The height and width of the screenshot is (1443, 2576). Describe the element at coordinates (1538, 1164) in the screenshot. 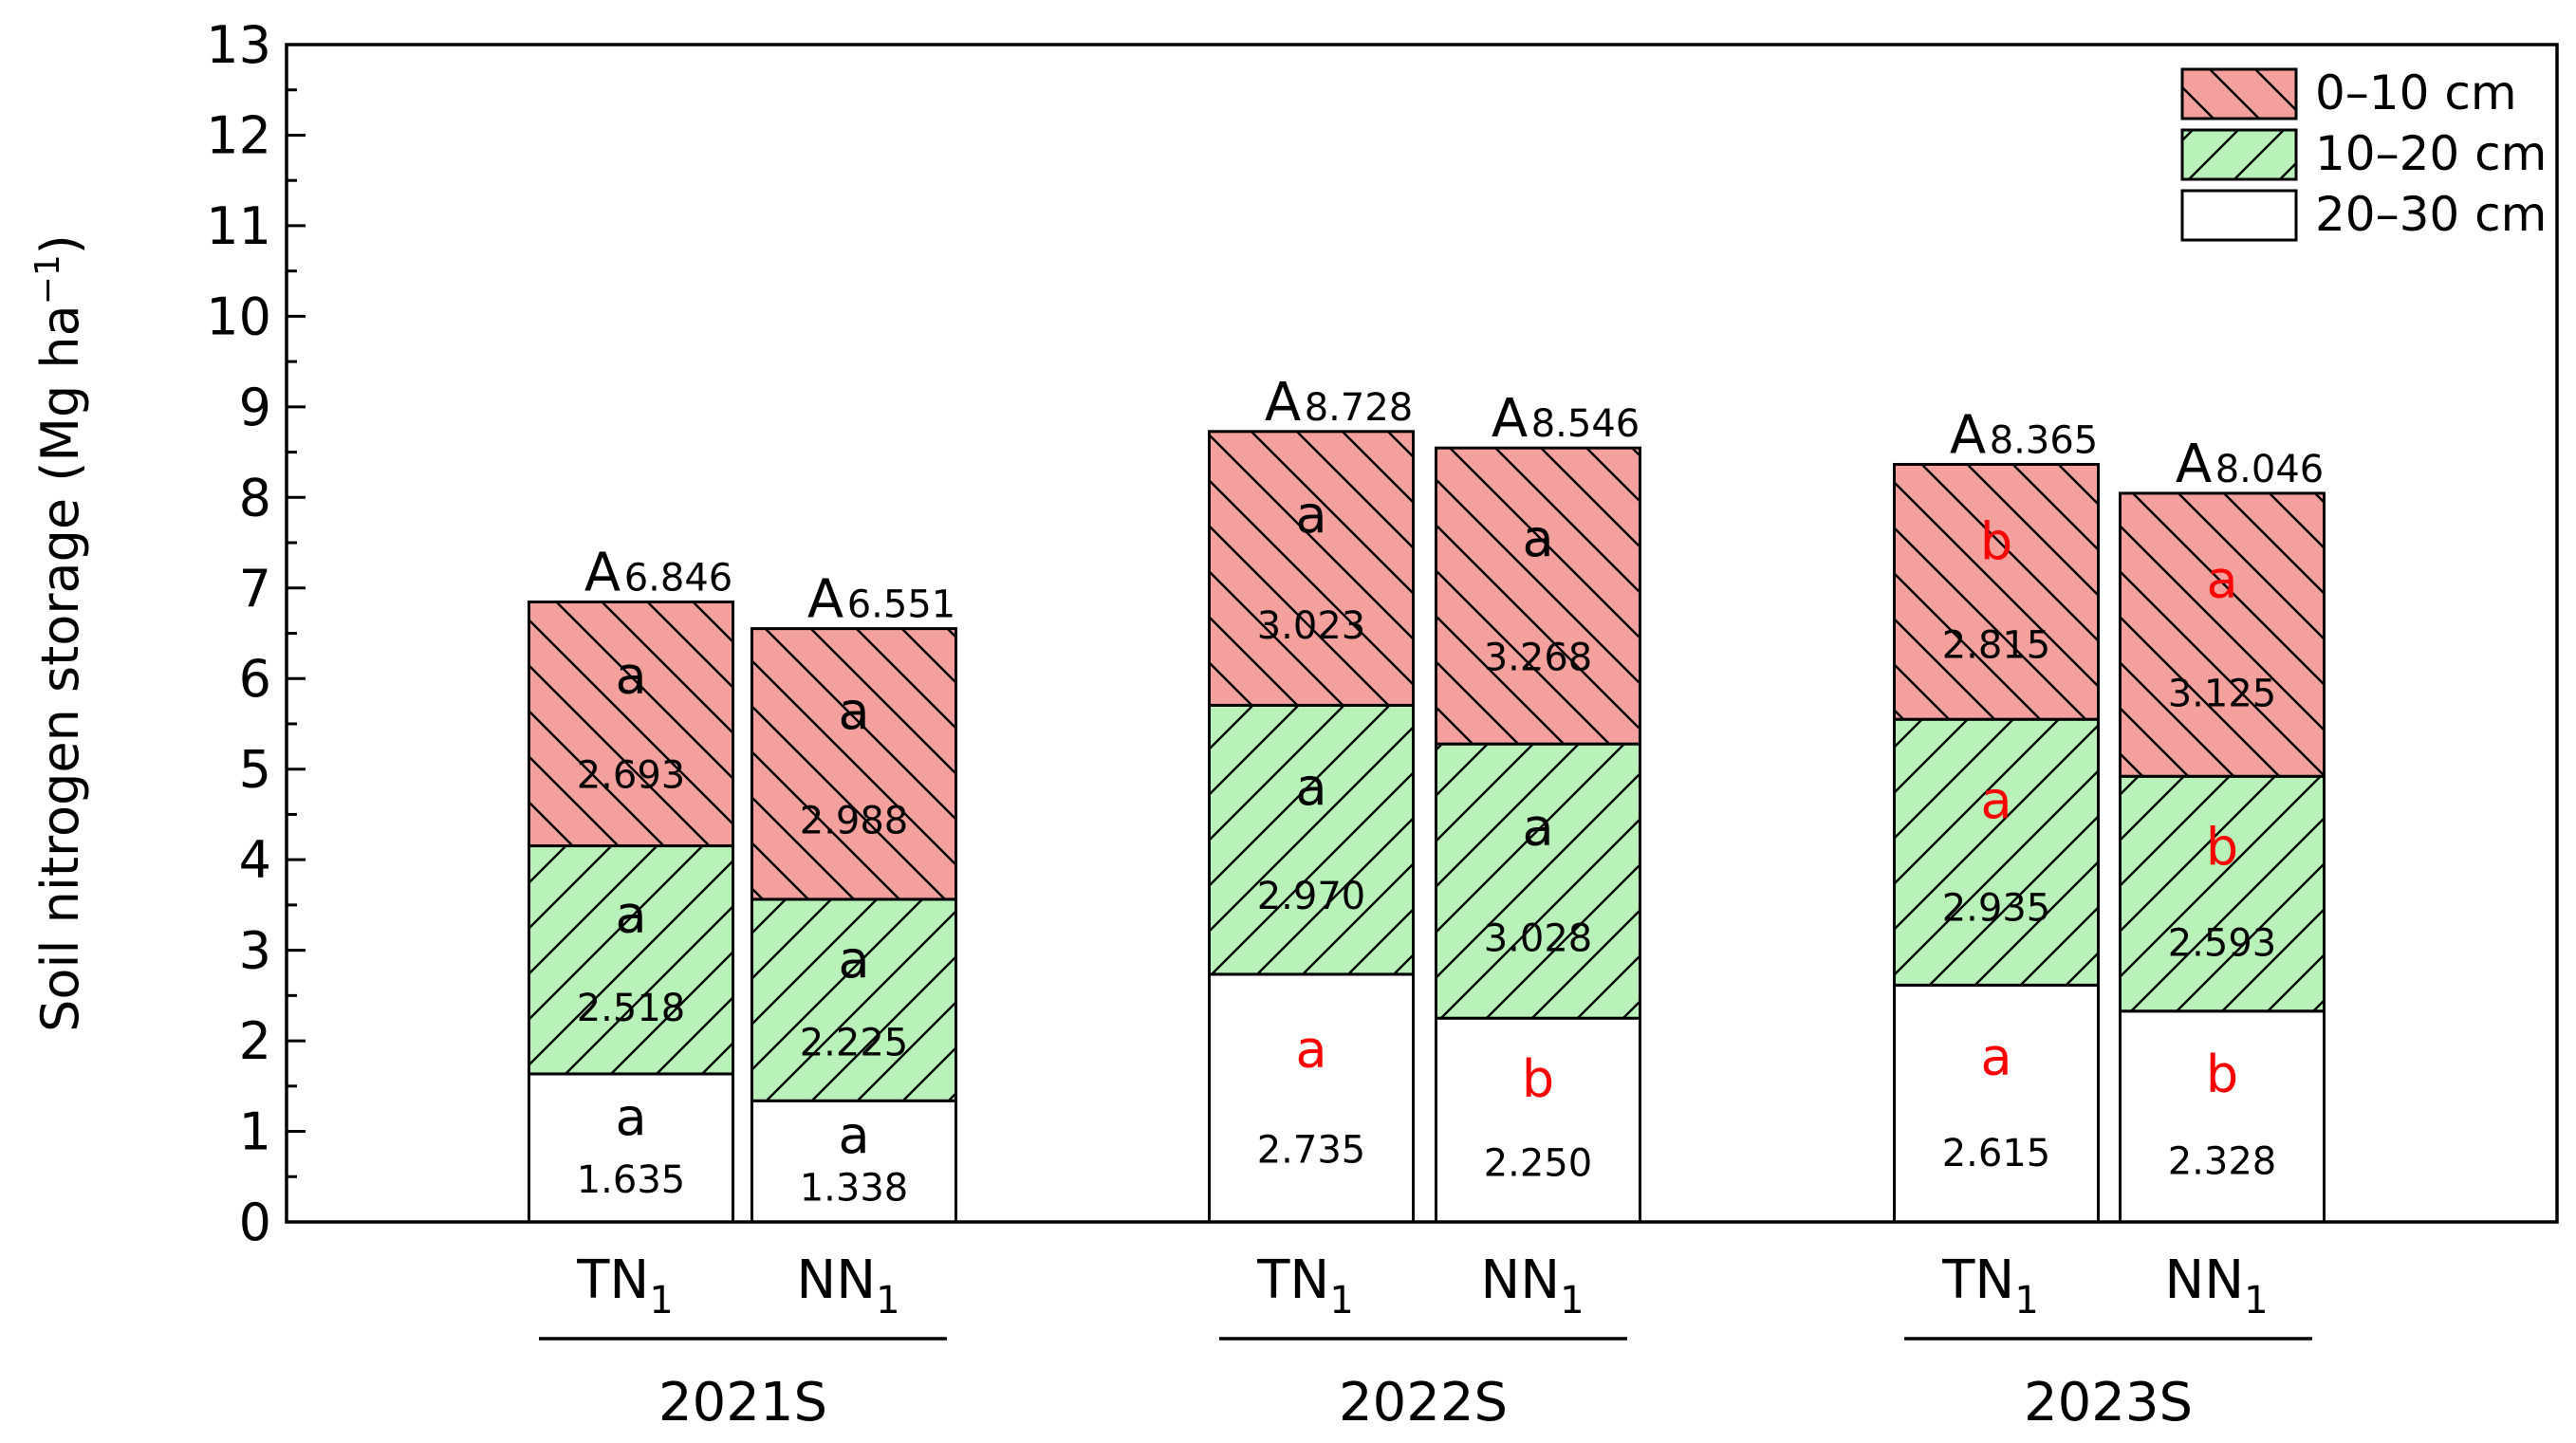

I see `value-label: 2.250` at that location.